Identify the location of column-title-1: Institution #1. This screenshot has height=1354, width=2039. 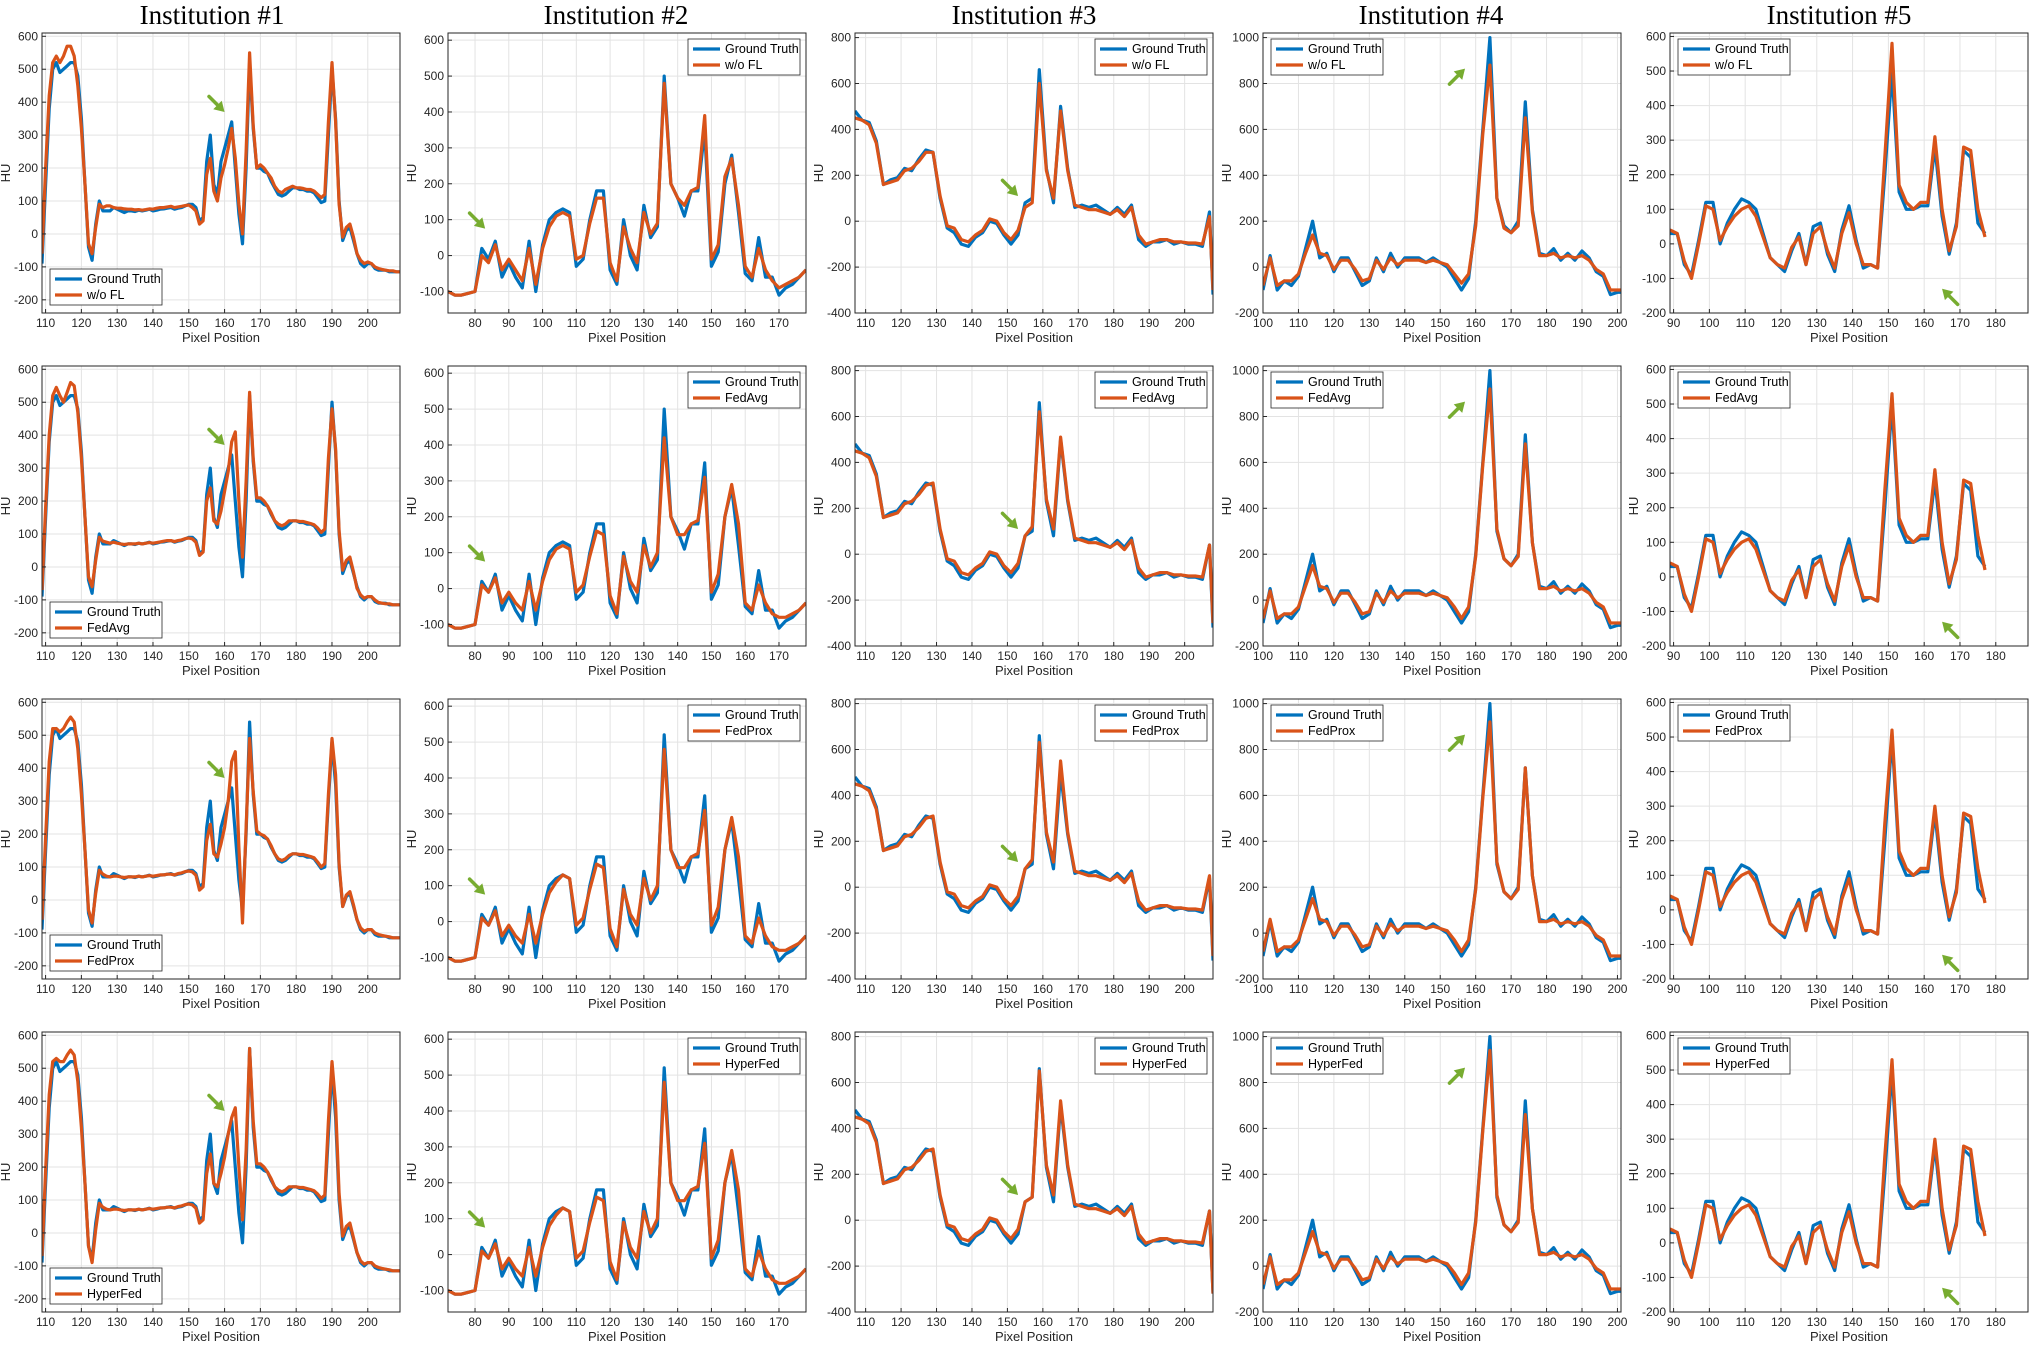
(212, 15).